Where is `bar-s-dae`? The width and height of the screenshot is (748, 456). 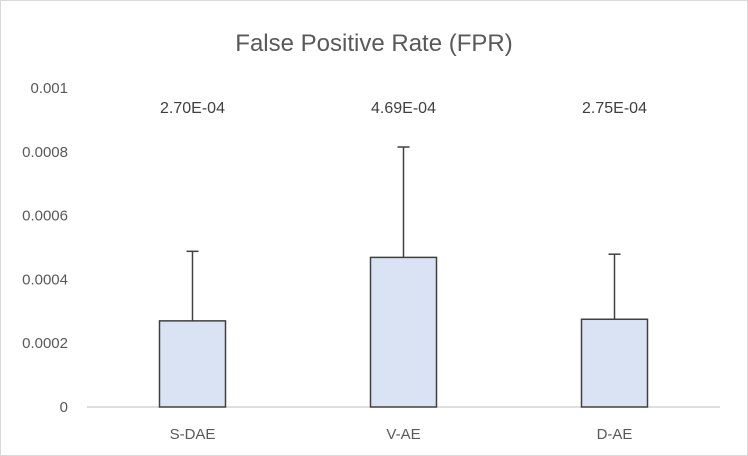
bar-s-dae is located at coordinates (192, 364).